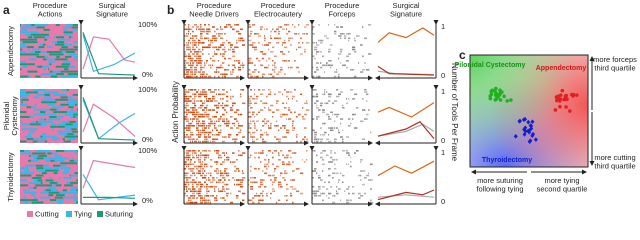  I want to click on axis-bottom: 0, so click(443, 201).